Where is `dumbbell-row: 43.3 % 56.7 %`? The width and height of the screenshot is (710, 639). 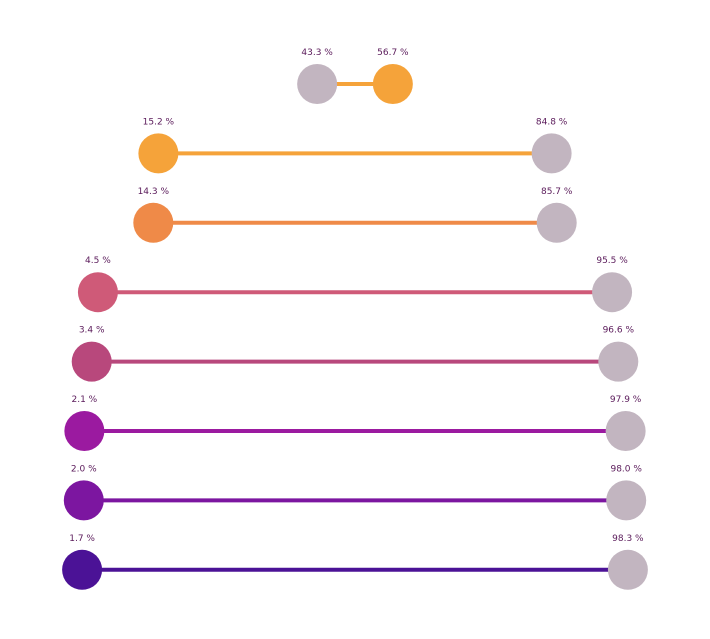 dumbbell-row: 43.3 % 56.7 % is located at coordinates (355, 76).